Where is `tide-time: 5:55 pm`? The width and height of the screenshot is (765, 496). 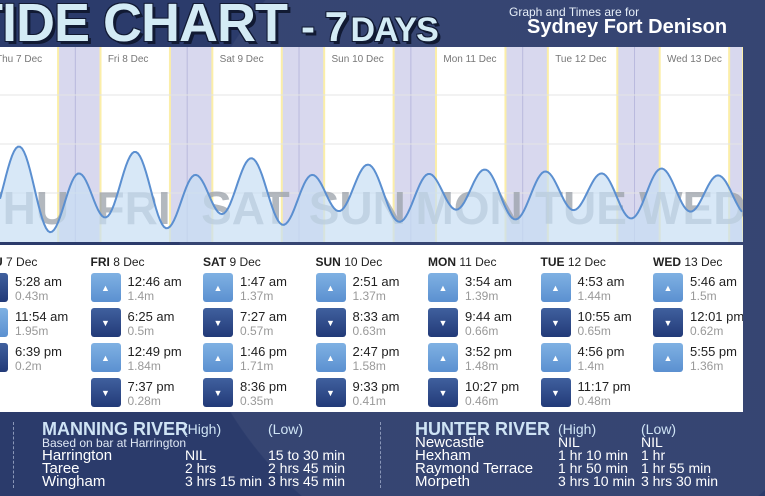
tide-time: 5:55 pm is located at coordinates (713, 351).